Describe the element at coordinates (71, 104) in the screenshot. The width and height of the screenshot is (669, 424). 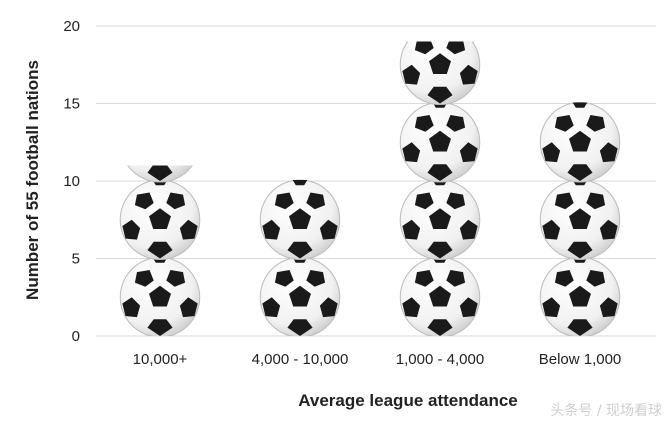
I see `y-tick-label: 15` at that location.